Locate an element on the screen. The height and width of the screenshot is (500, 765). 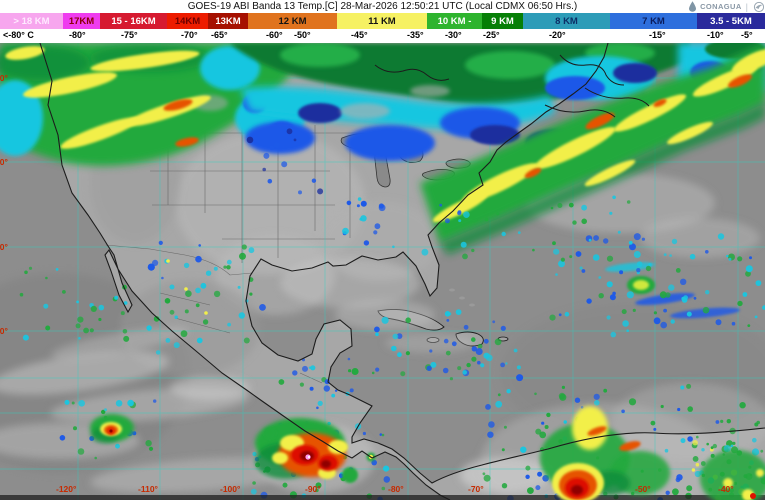
temp-tick-label: -35° is located at coordinates (415, 35).